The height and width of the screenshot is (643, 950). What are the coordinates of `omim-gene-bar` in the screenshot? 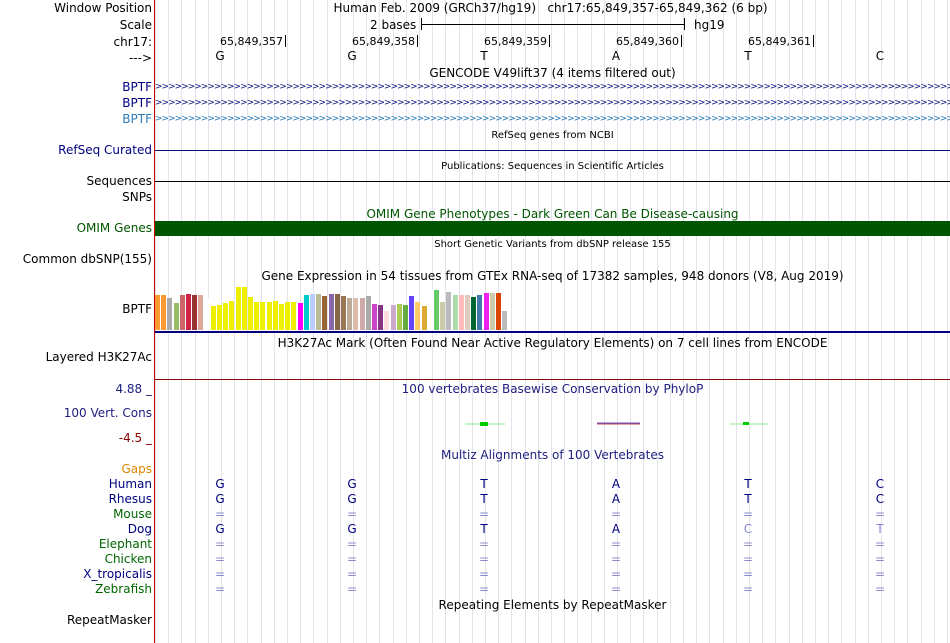 It's located at (552, 228).